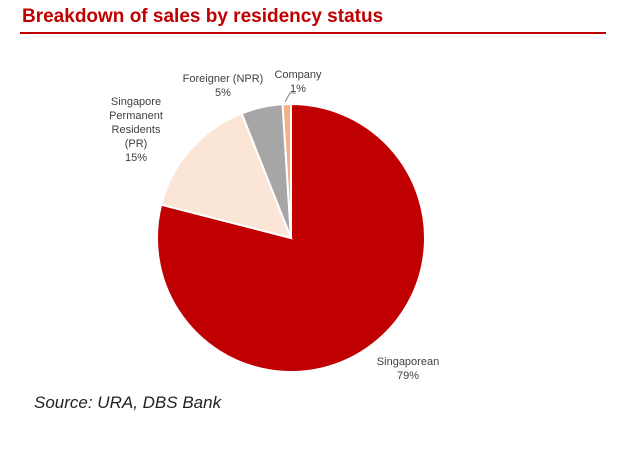  What do you see at coordinates (203, 16) in the screenshot?
I see `chart-title: Breakdown of sales by residency status` at bounding box center [203, 16].